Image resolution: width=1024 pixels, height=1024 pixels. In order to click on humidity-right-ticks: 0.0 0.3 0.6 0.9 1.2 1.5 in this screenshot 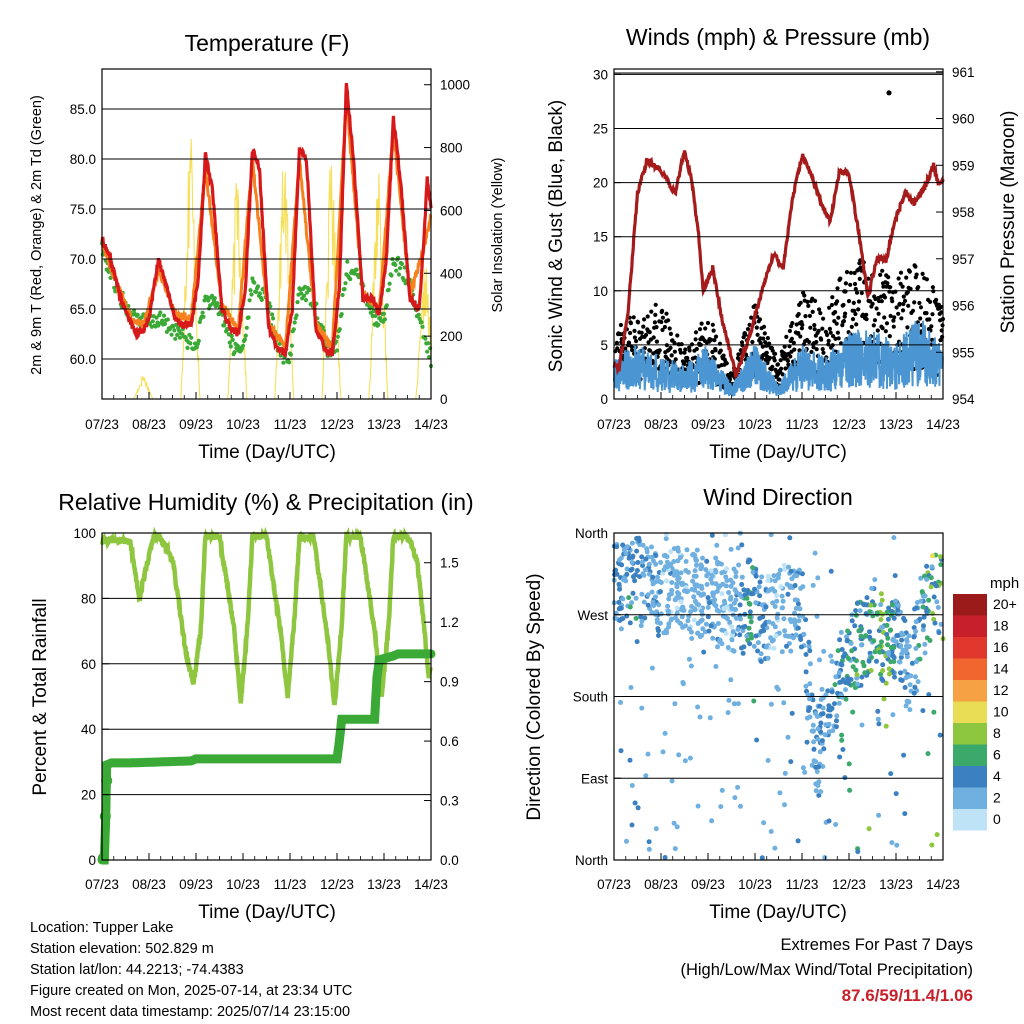, I will do `click(441, 712)`.